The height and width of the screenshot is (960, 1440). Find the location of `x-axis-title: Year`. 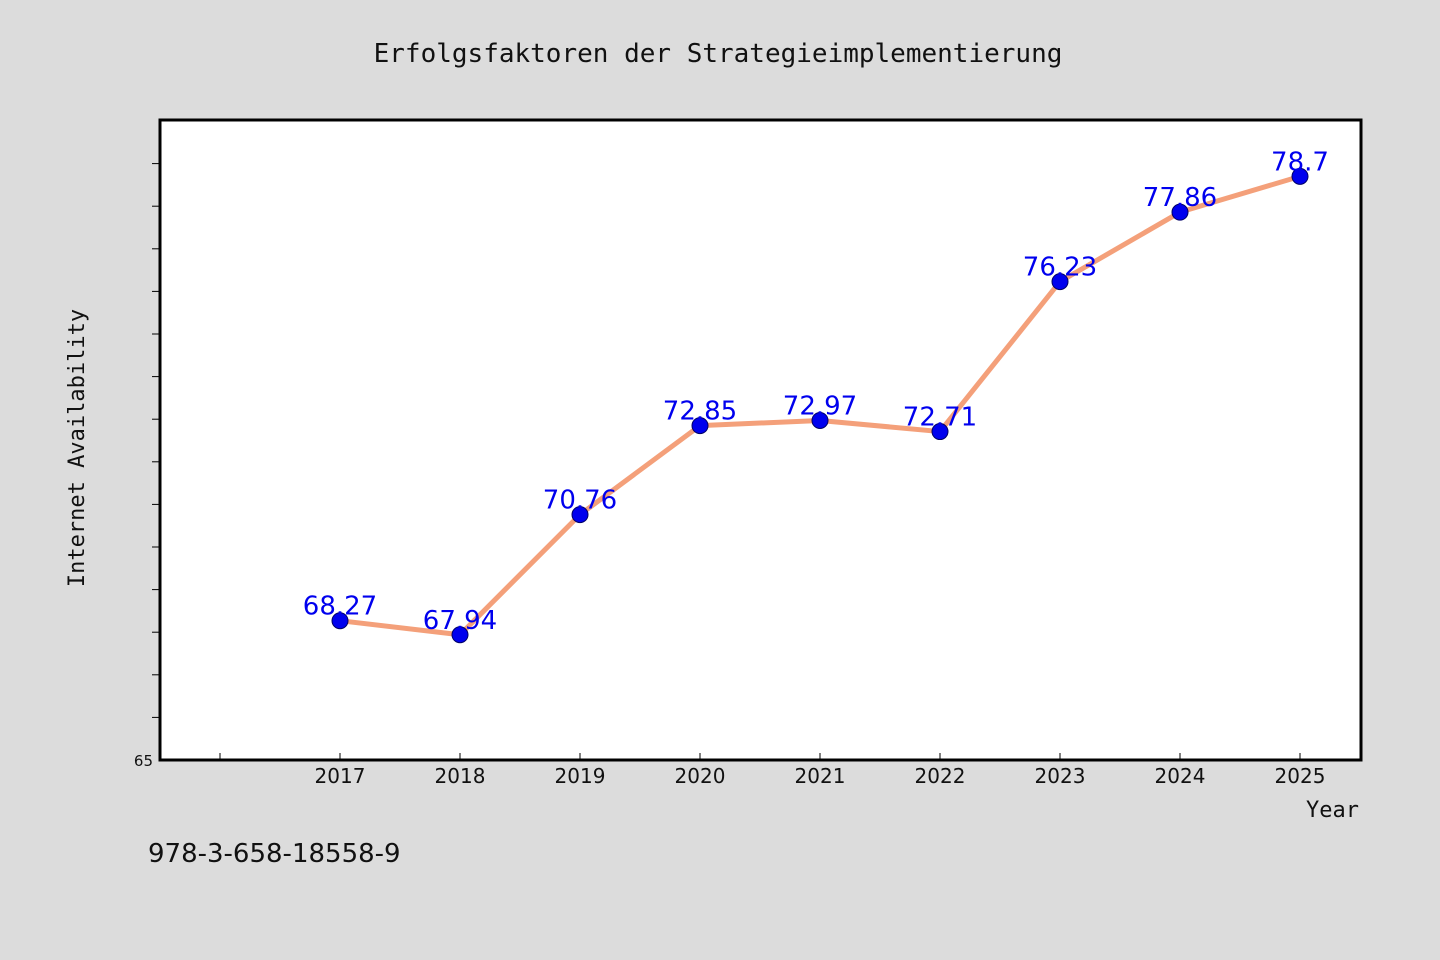

x-axis-title: Year is located at coordinates (1332, 810).